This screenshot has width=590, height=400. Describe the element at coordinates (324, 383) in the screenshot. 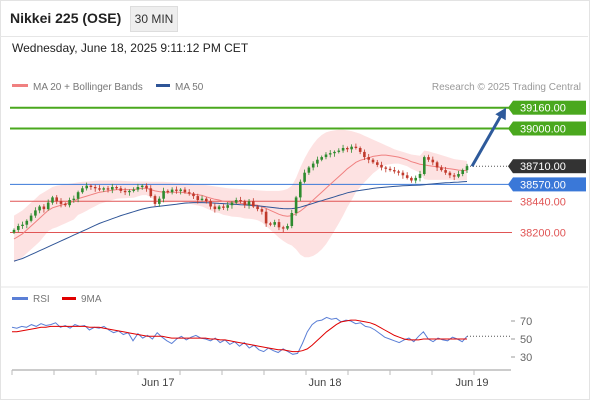

I see `x-tick-label: Jun 18` at that location.